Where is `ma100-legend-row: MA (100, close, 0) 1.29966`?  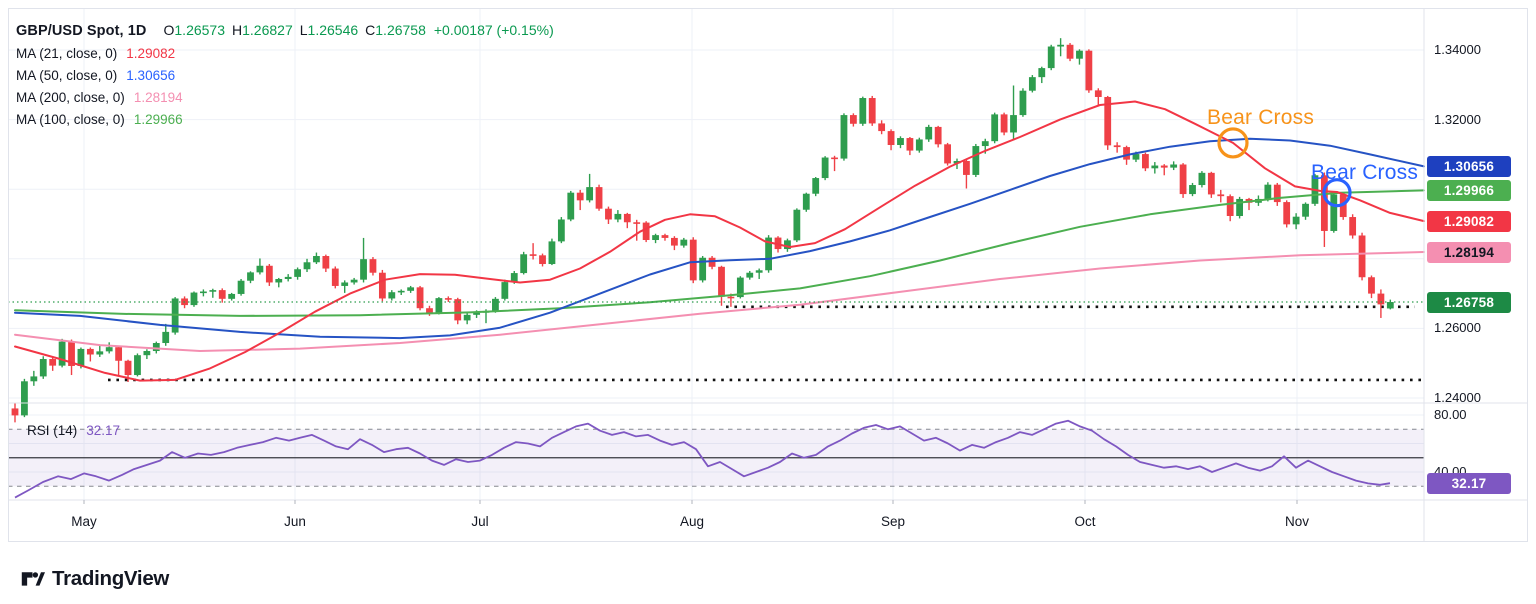 ma100-legend-row: MA (100, close, 0) 1.29966 is located at coordinates (285, 119).